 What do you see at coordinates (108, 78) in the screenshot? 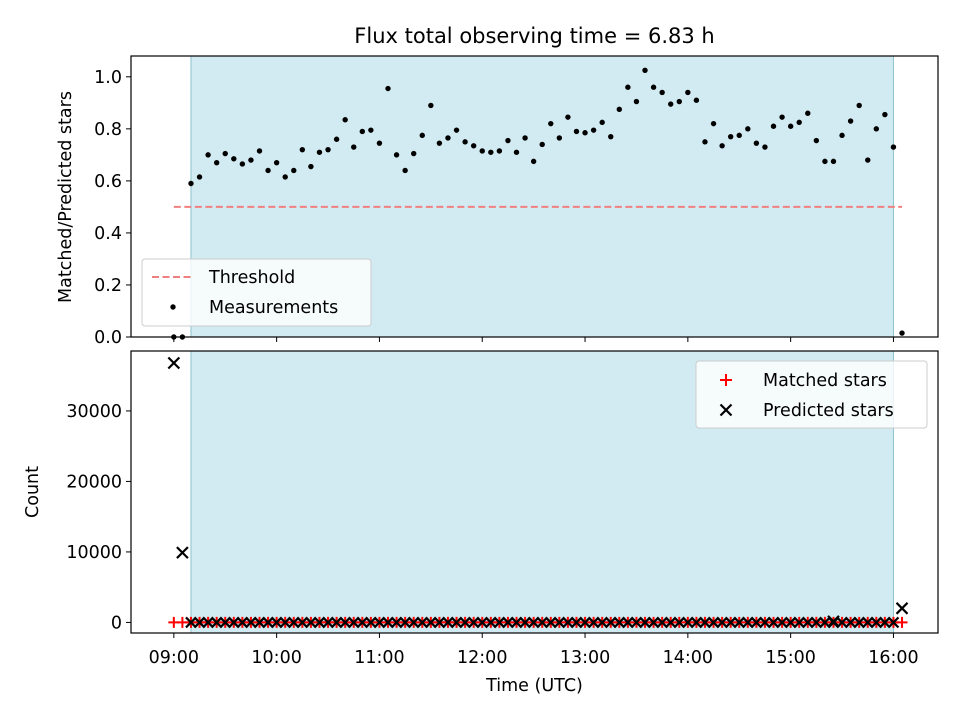
I see `y-tick-label: 1.0` at bounding box center [108, 78].